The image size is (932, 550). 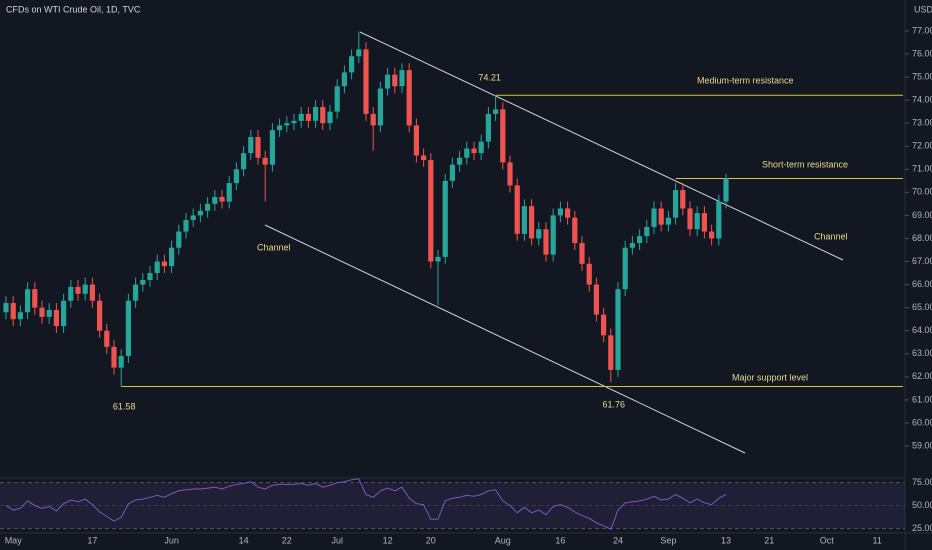 What do you see at coordinates (827, 540) in the screenshot?
I see `x-tick-label: Oct` at bounding box center [827, 540].